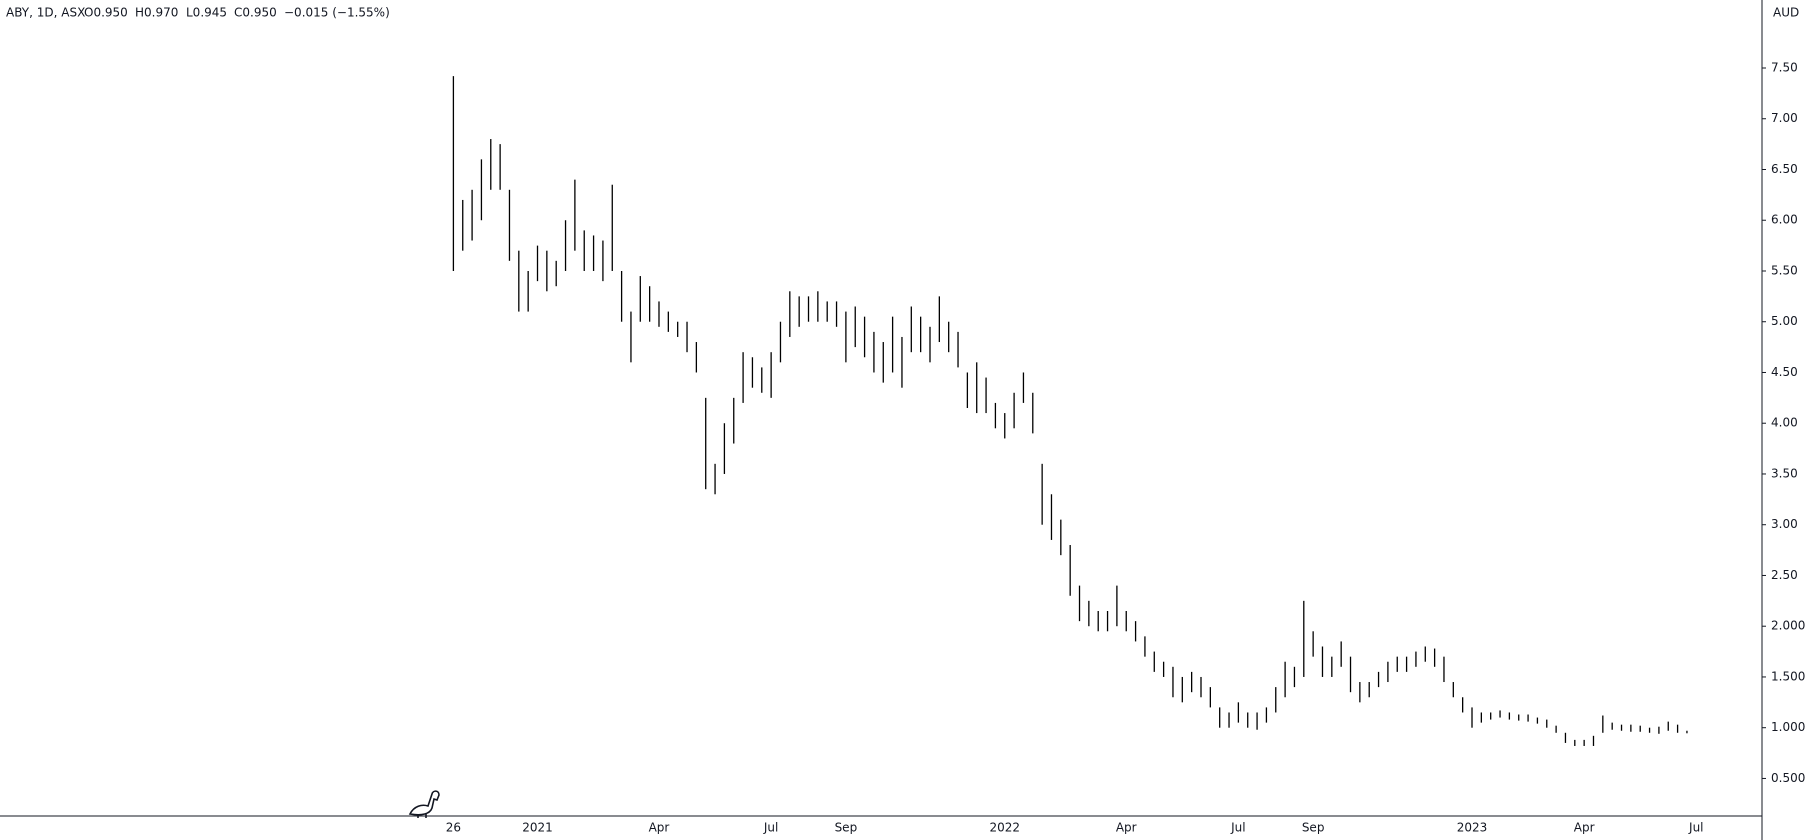 The image size is (1809, 840). I want to click on legend-close: C0.950, so click(255, 13).